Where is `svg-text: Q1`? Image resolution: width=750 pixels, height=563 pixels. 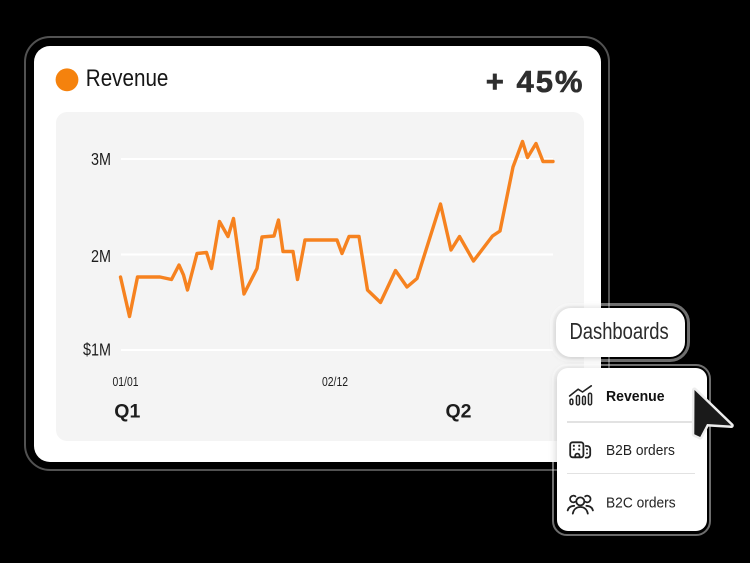
svg-text: Q1 is located at coordinates (127, 412).